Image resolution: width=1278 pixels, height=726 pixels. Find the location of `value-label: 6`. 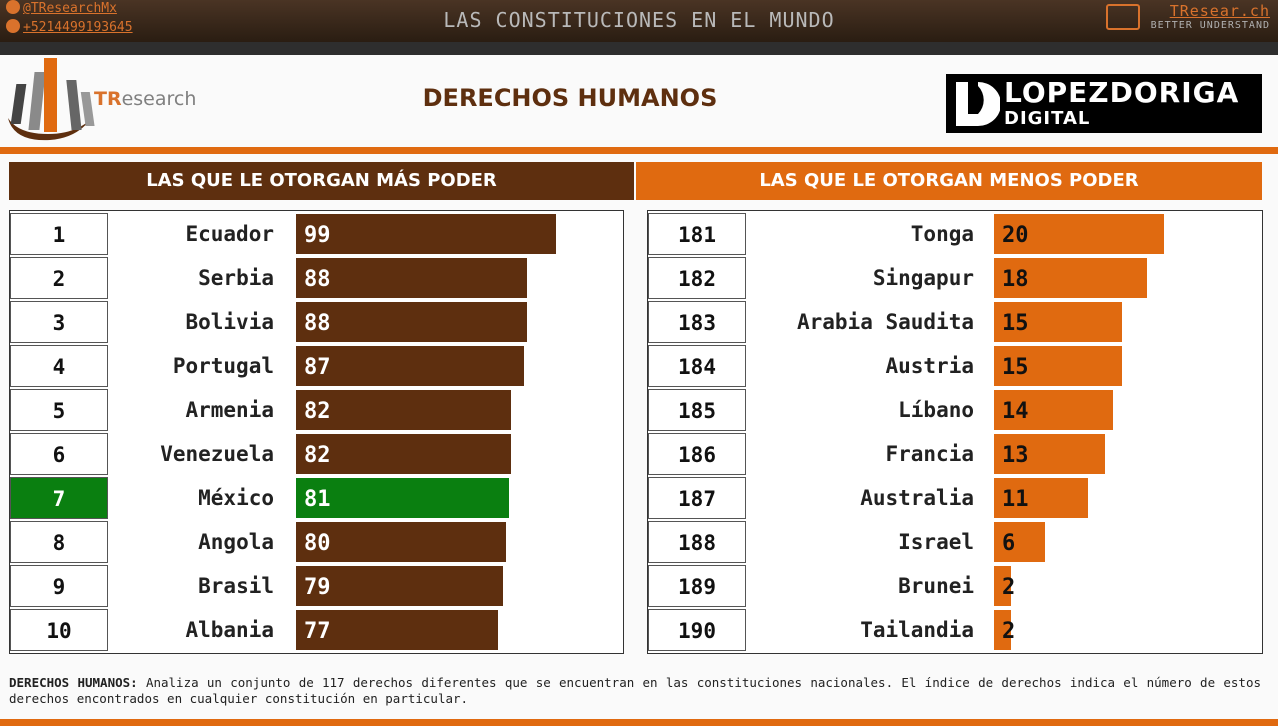

value-label: 6 is located at coordinates (1009, 543).